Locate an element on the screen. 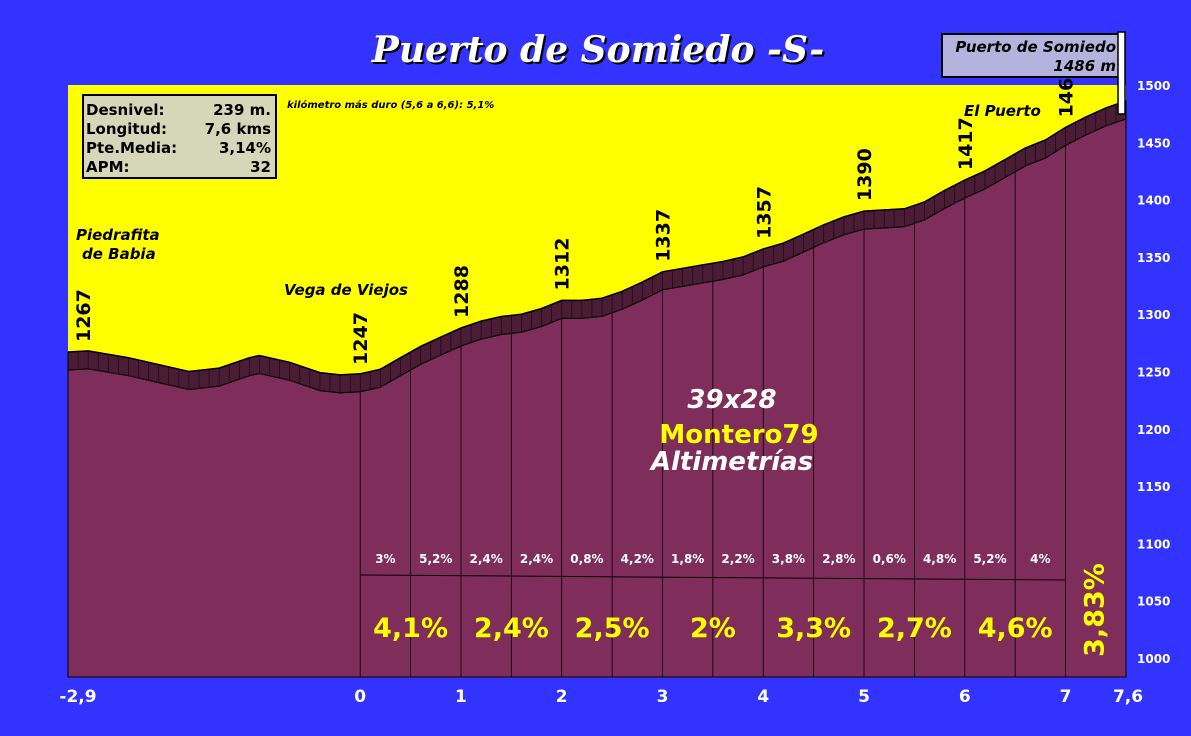  summary-value-longitud: 7,6 kms is located at coordinates (238, 129).